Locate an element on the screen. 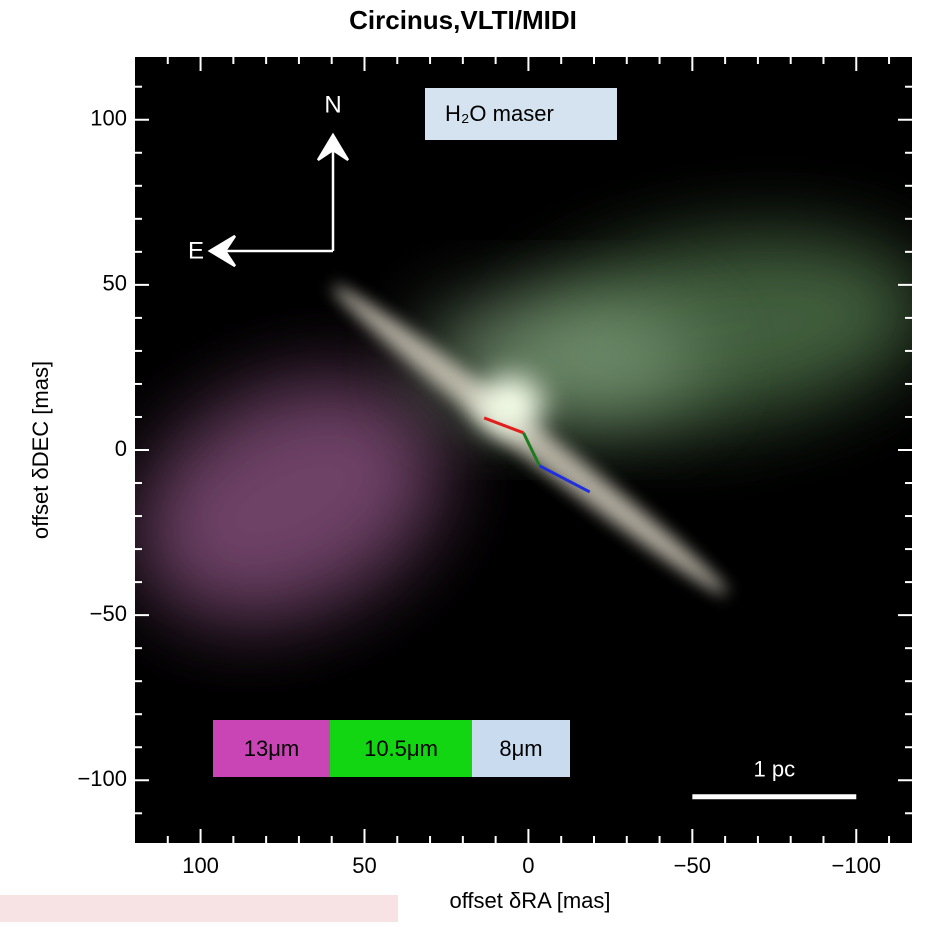 Image resolution: width=926 pixels, height=927 pixels. east-label: E is located at coordinates (196, 250).